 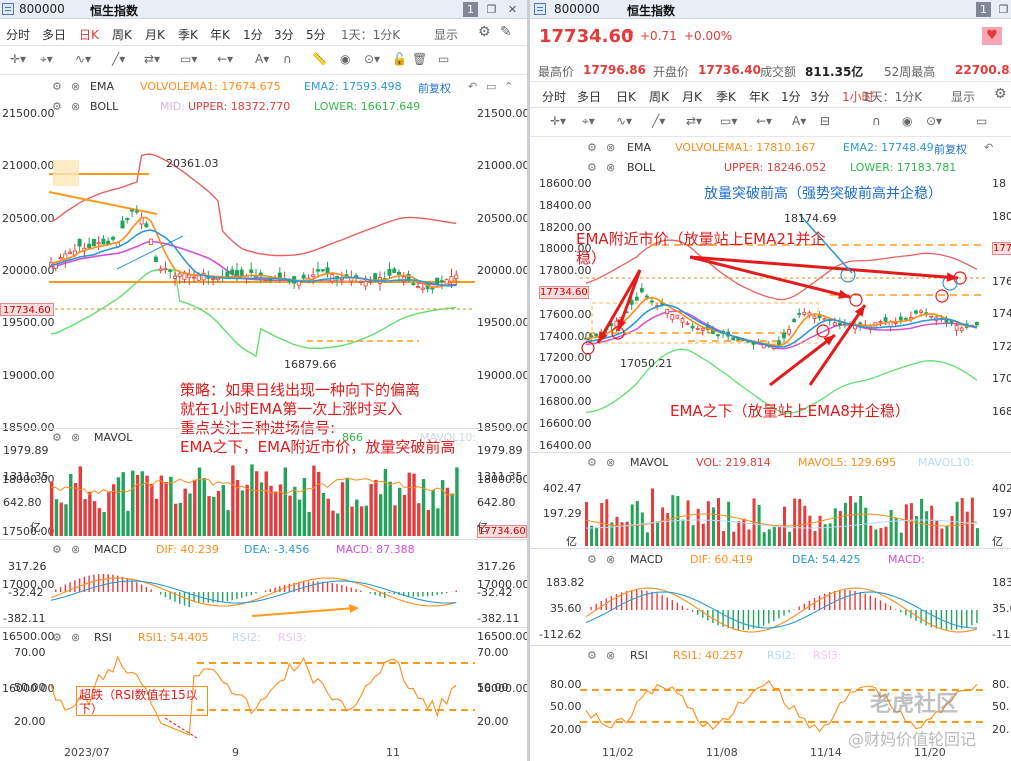 I want to click on ruler-tool-icon: 📏, so click(x=319, y=59).